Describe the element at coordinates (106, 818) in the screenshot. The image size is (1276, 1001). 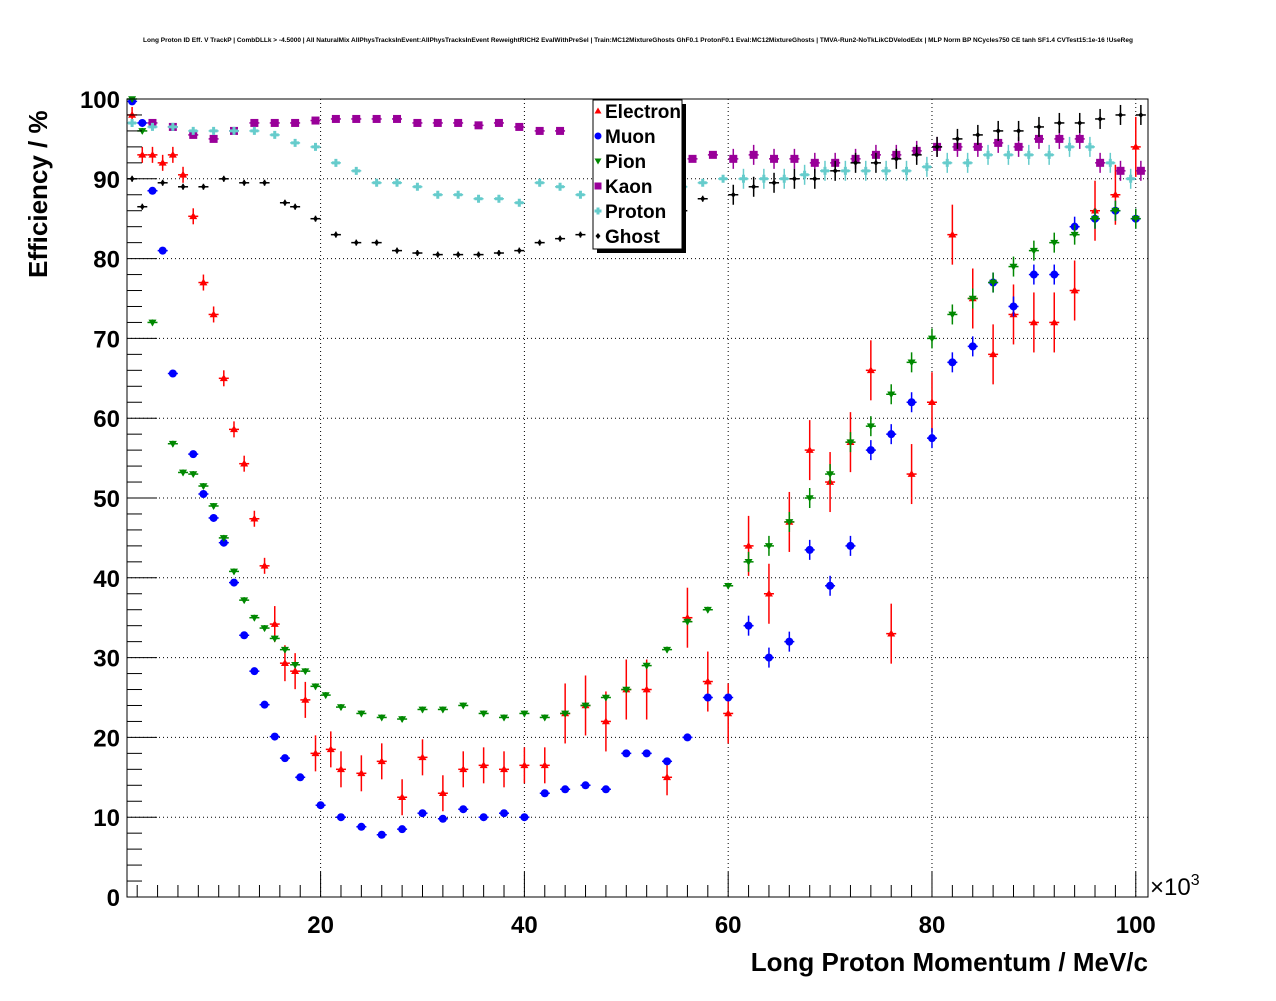
I see `y-tick-label: 10` at that location.